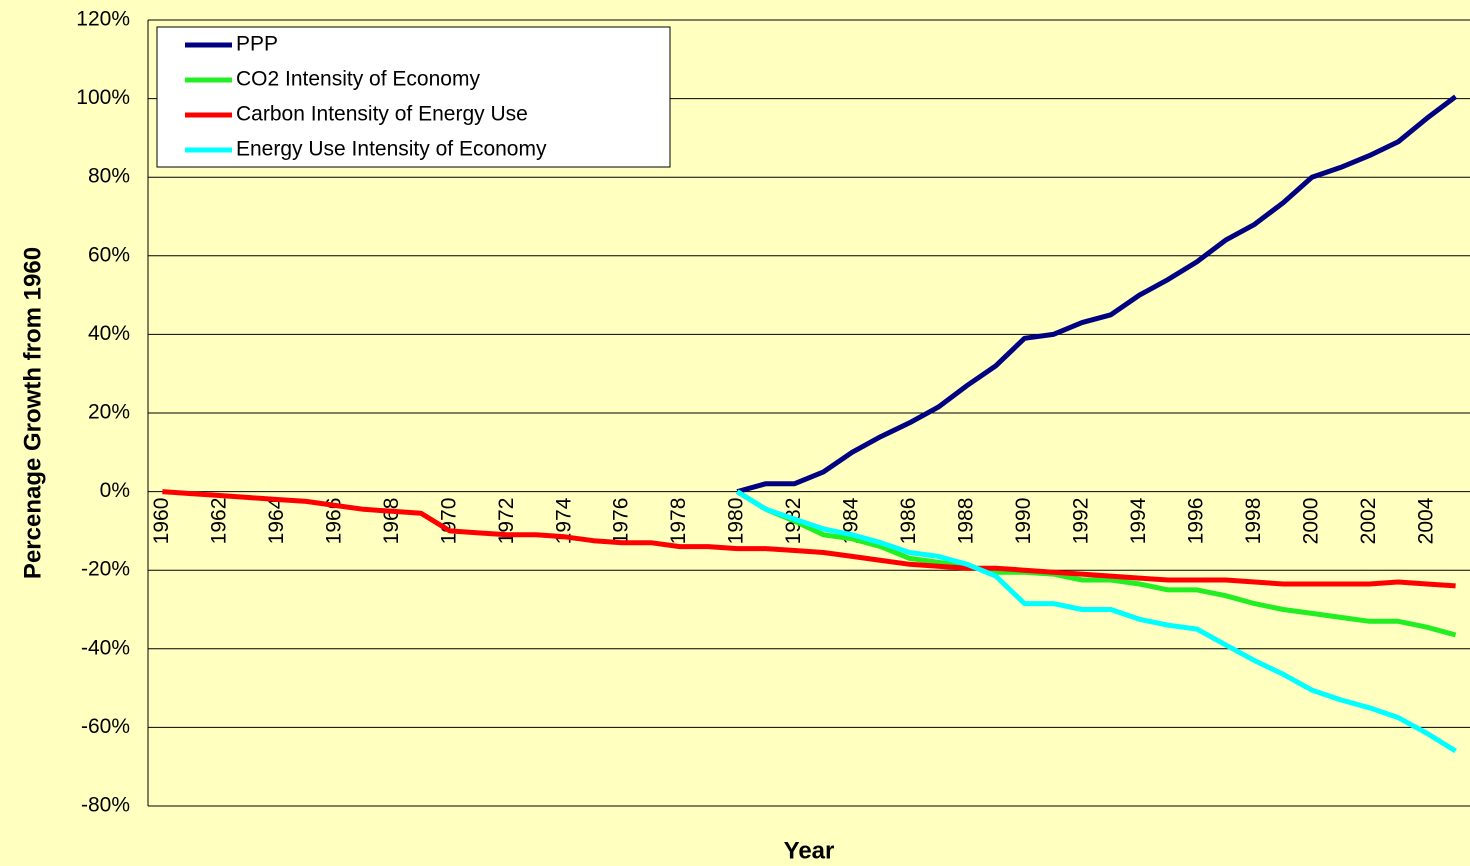  Describe the element at coordinates (105, 726) in the screenshot. I see `y-tick-label: -60%` at that location.